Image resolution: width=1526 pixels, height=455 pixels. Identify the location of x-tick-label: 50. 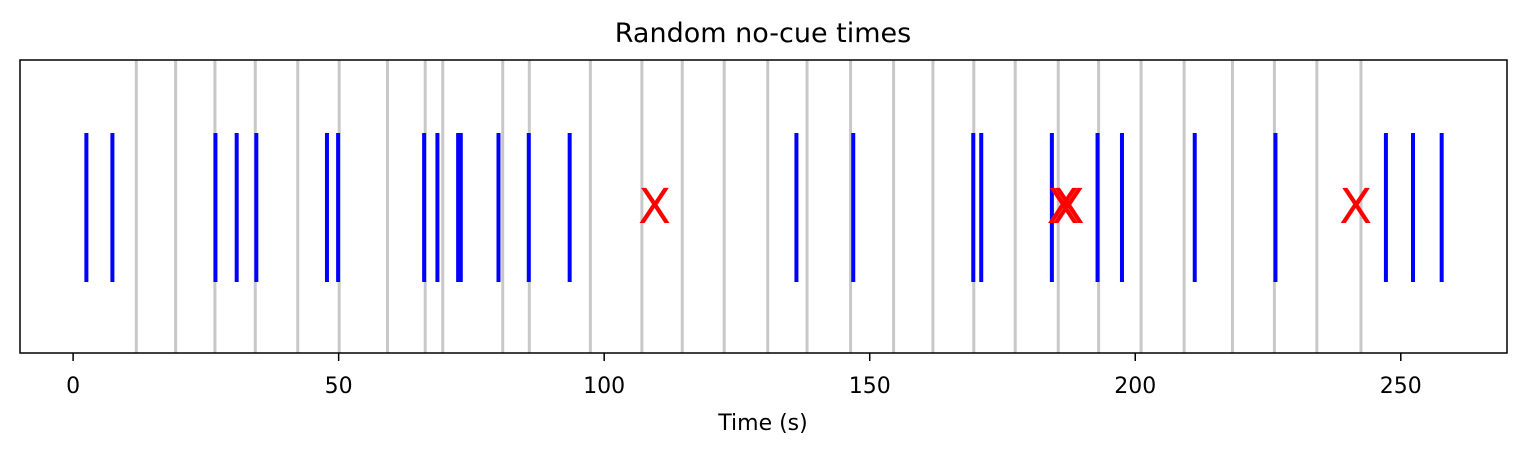
(339, 386).